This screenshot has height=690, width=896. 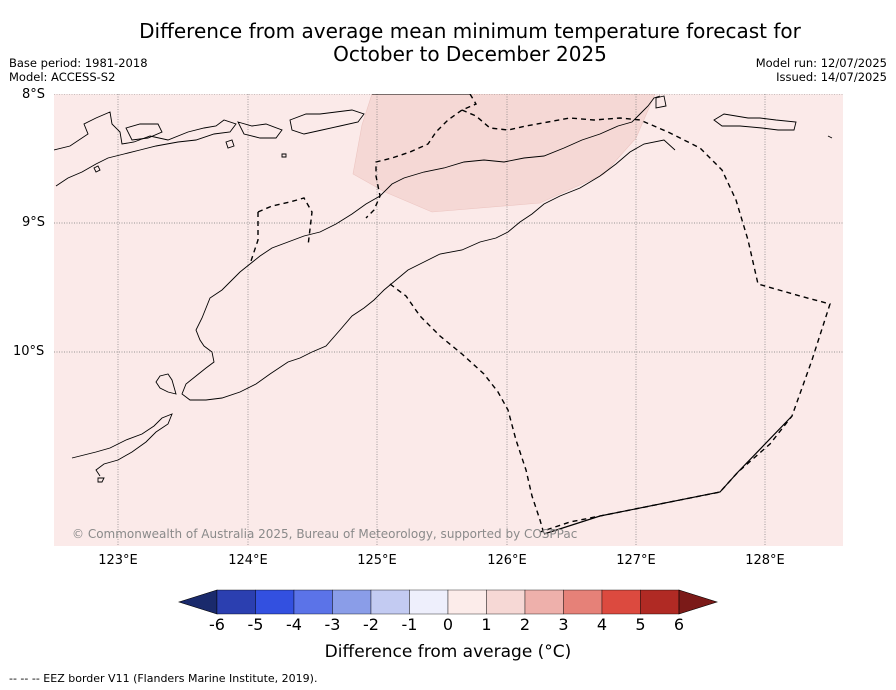 I want to click on lon-label-123e: 123°E, so click(x=118, y=560).